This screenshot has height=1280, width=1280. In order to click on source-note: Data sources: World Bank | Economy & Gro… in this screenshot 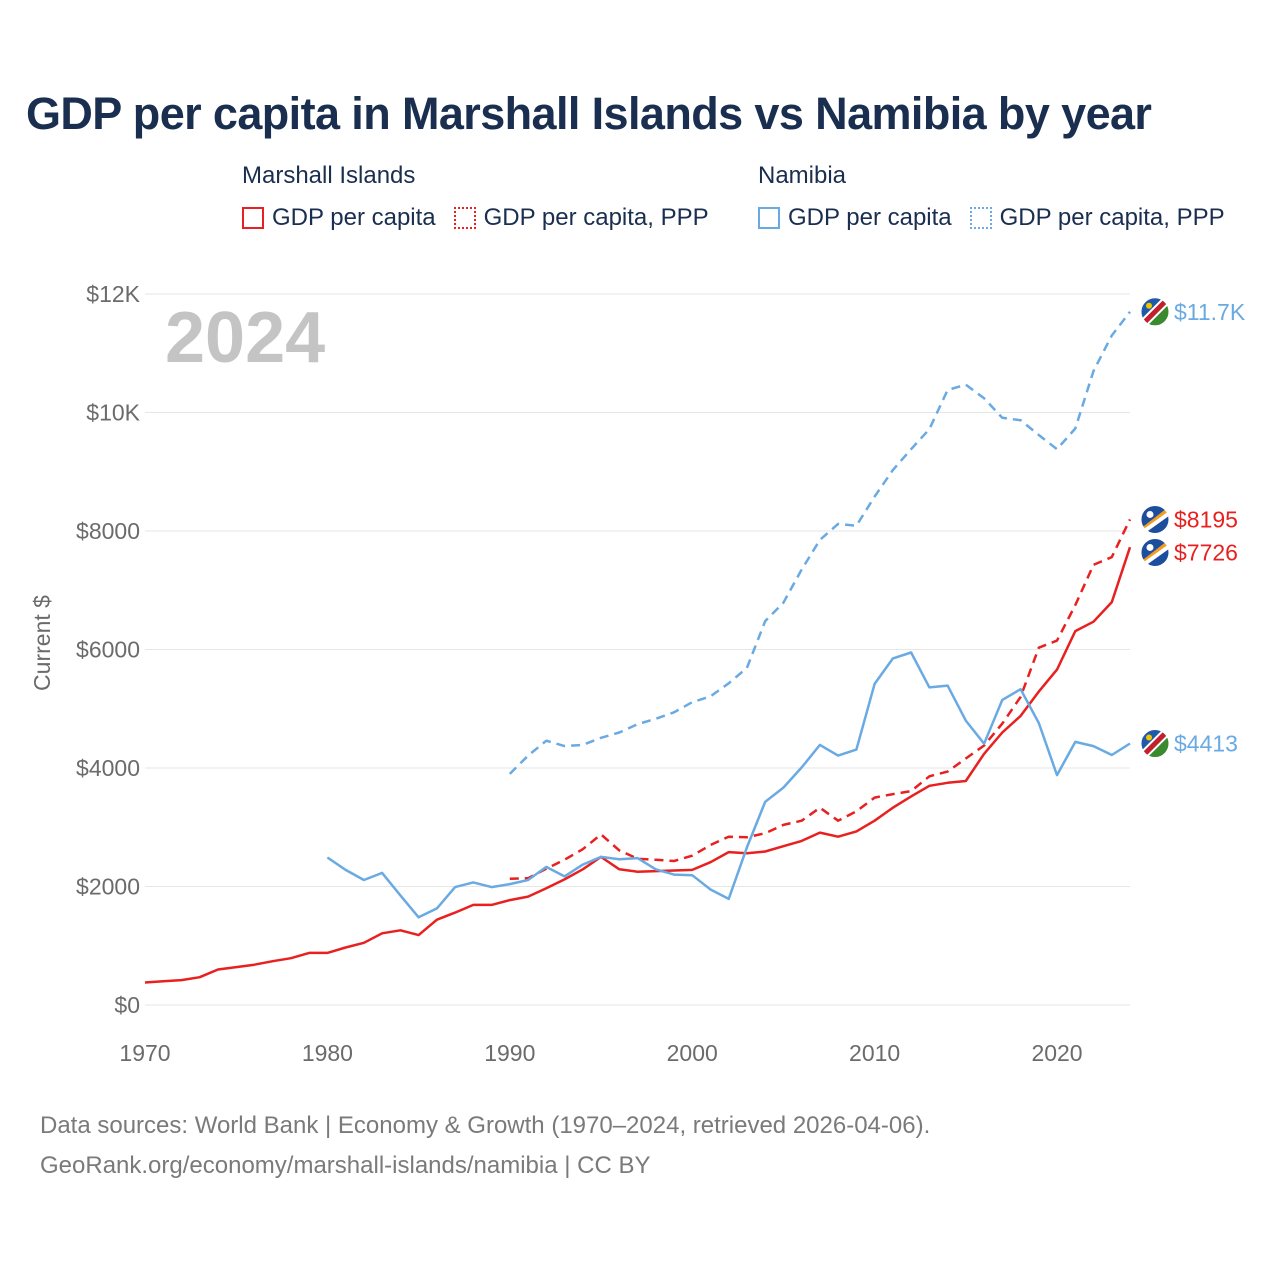, I will do `click(485, 1146)`.